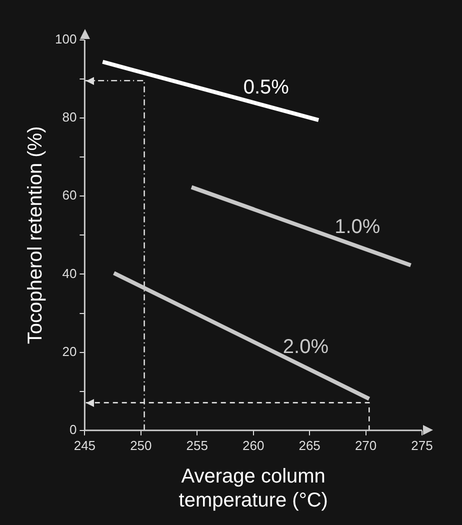 The image size is (462, 525). I want to click on y-tick-label: 100, so click(65, 39).